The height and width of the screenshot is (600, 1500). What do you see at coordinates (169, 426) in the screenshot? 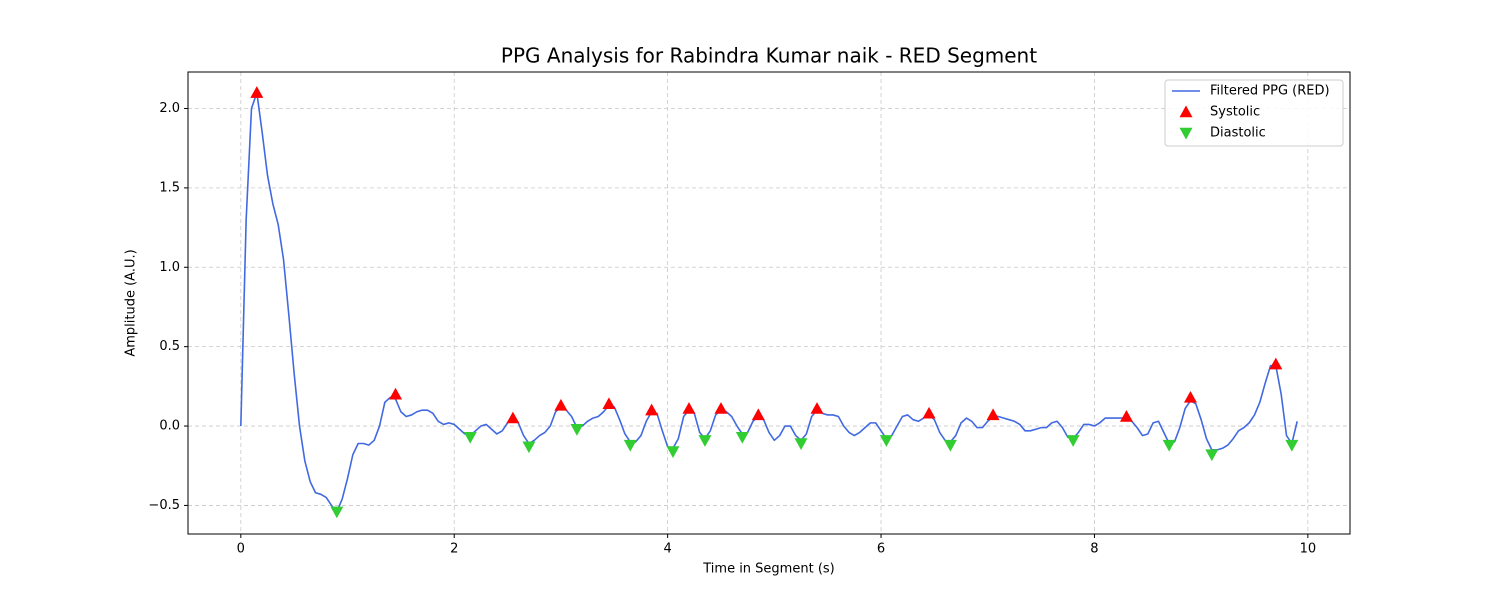
I see `y-tick-label: 0.0` at bounding box center [169, 426].